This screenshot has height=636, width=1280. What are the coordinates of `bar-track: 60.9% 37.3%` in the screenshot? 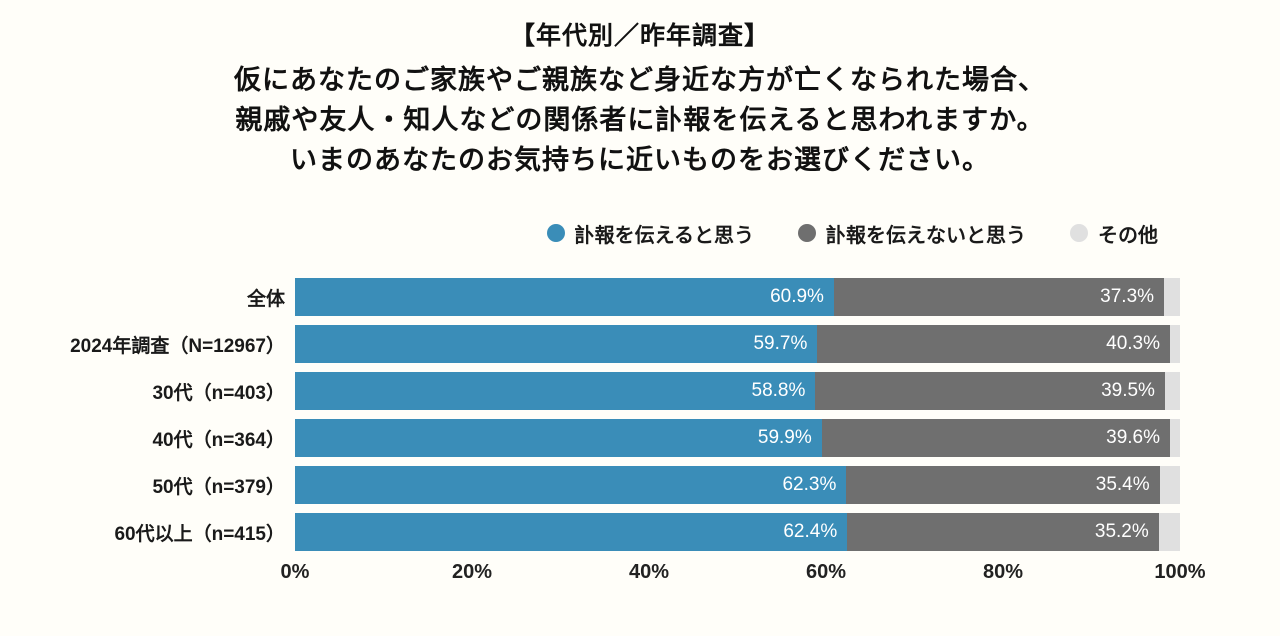 It's located at (737, 297).